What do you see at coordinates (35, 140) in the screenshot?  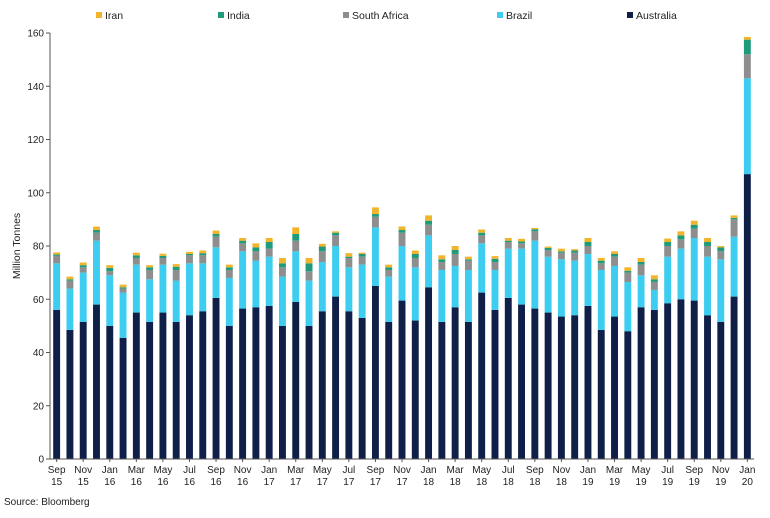 I see `y-tick-label: 120` at bounding box center [35, 140].